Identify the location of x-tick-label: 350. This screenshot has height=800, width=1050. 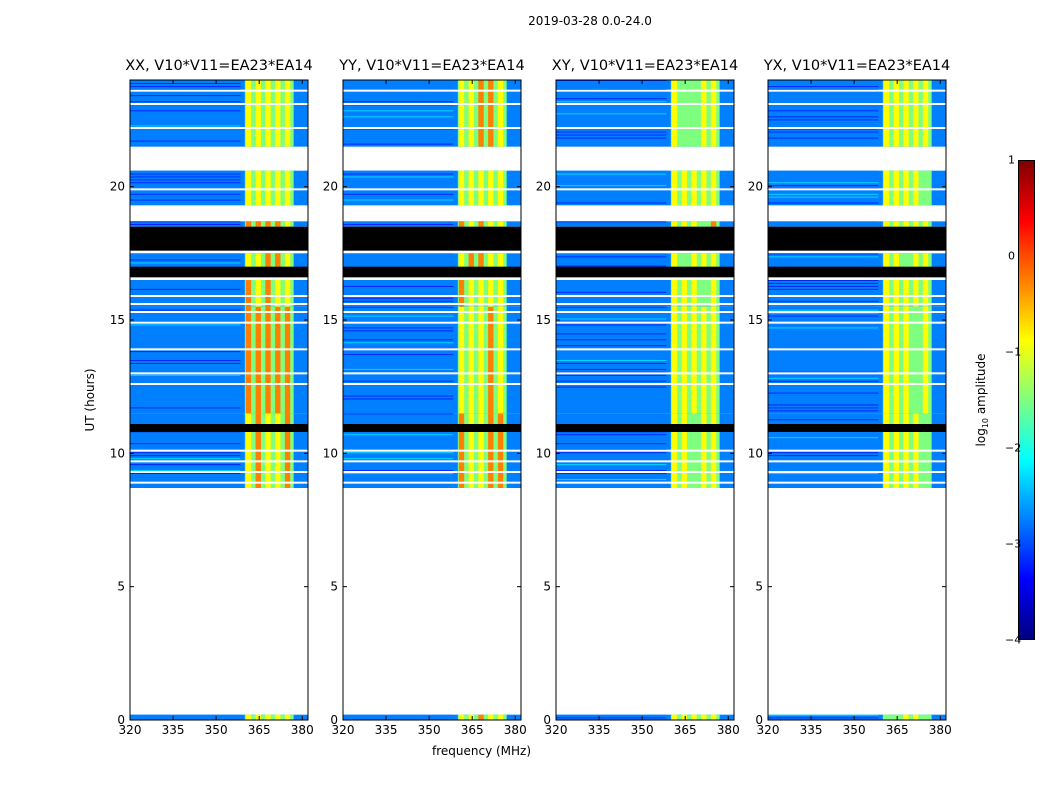
(854, 730).